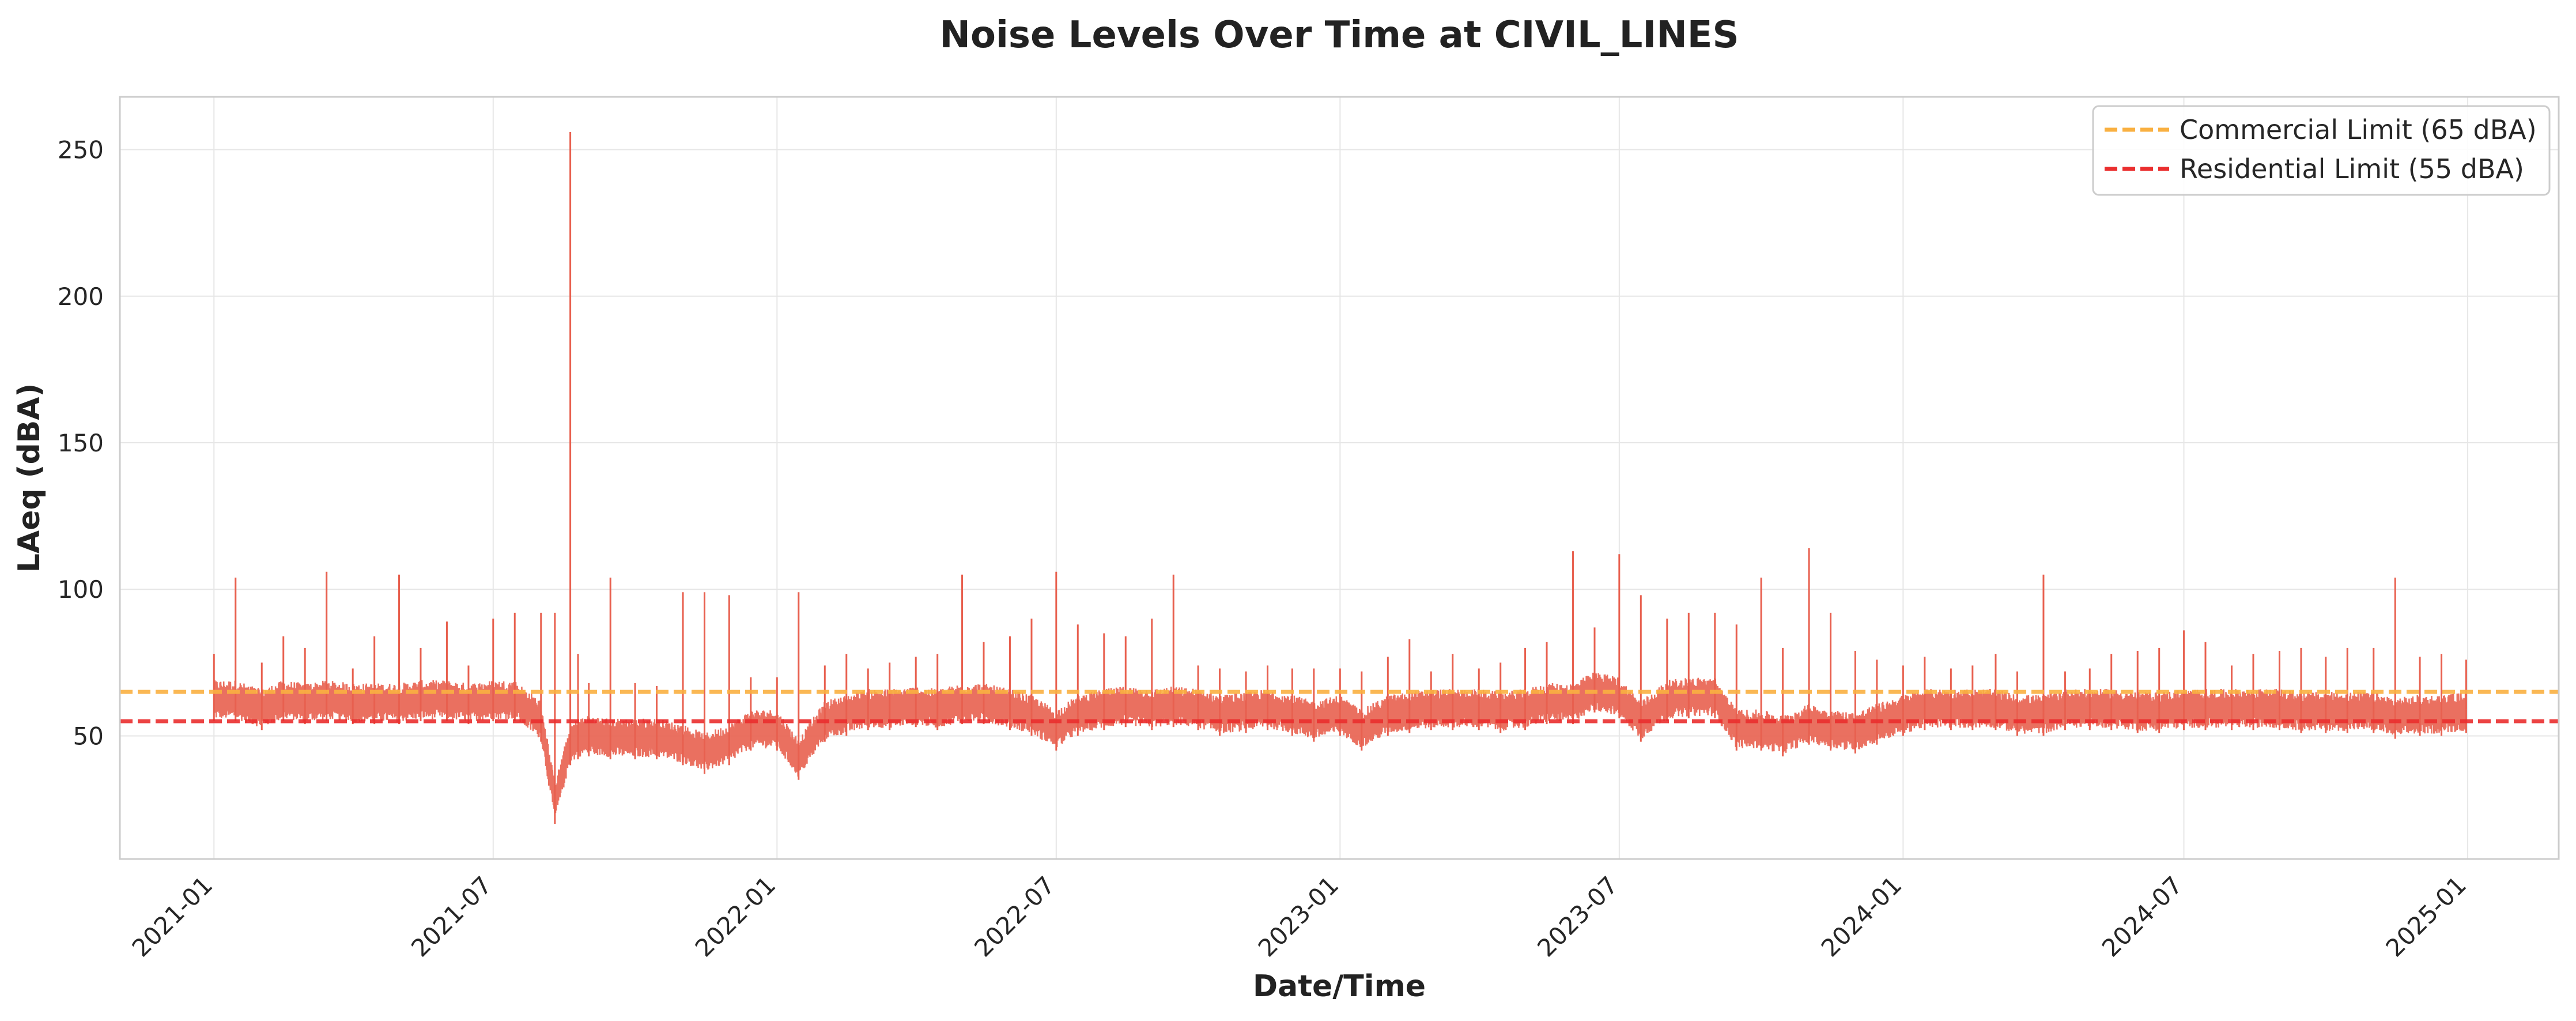  Describe the element at coordinates (2352, 168) in the screenshot. I see `legend-label-residential: Residential Limit (55 dBA)` at that location.